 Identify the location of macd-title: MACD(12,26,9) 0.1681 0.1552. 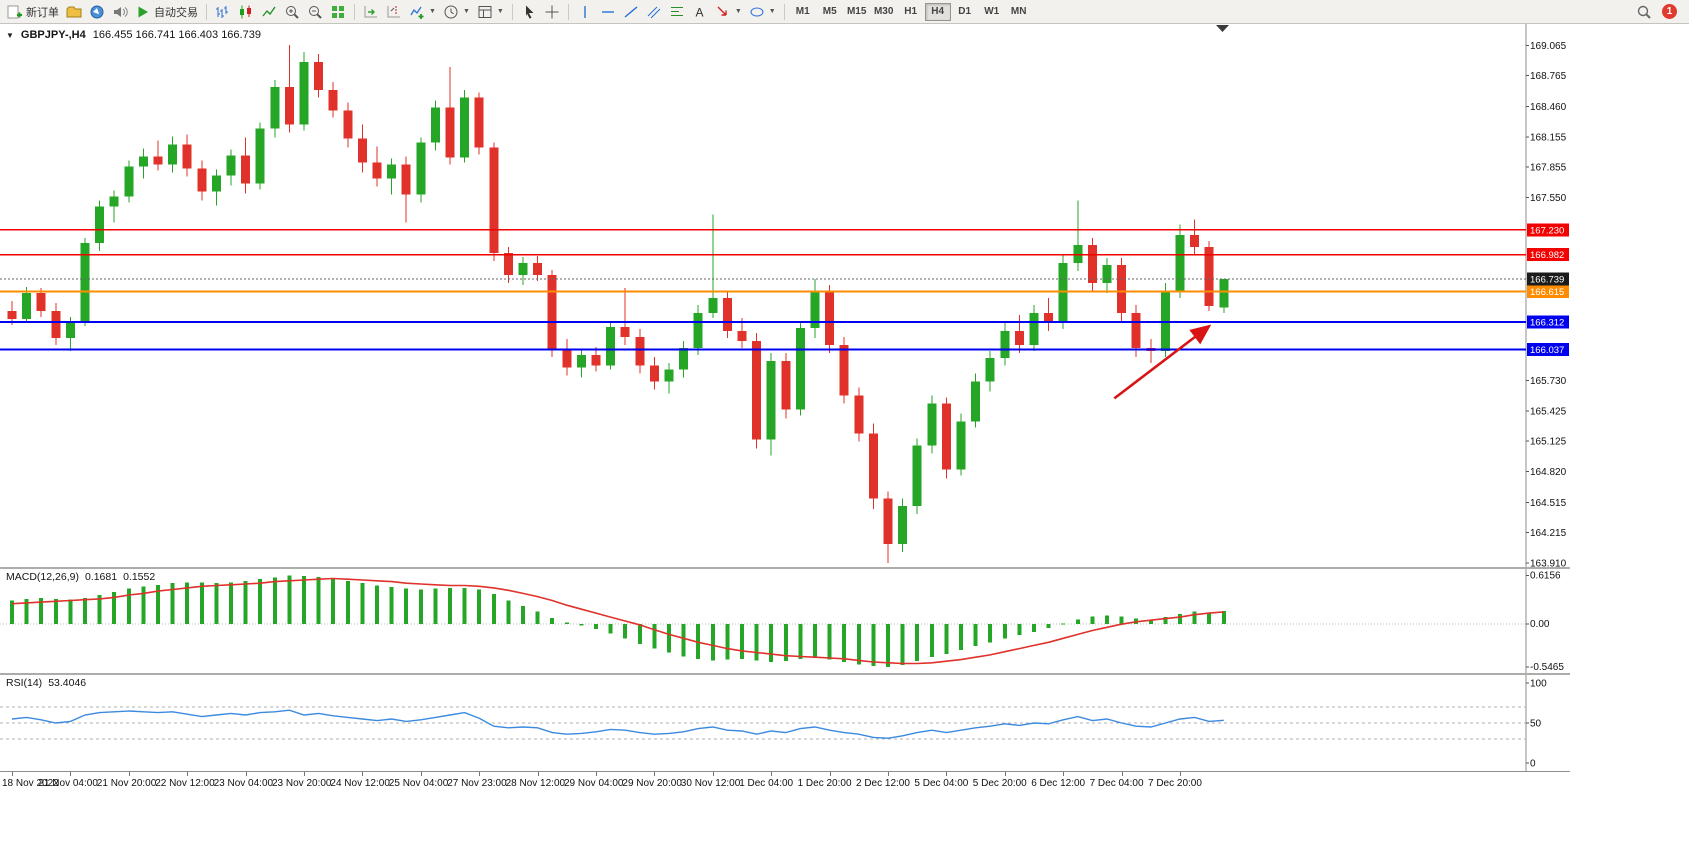
(80, 577).